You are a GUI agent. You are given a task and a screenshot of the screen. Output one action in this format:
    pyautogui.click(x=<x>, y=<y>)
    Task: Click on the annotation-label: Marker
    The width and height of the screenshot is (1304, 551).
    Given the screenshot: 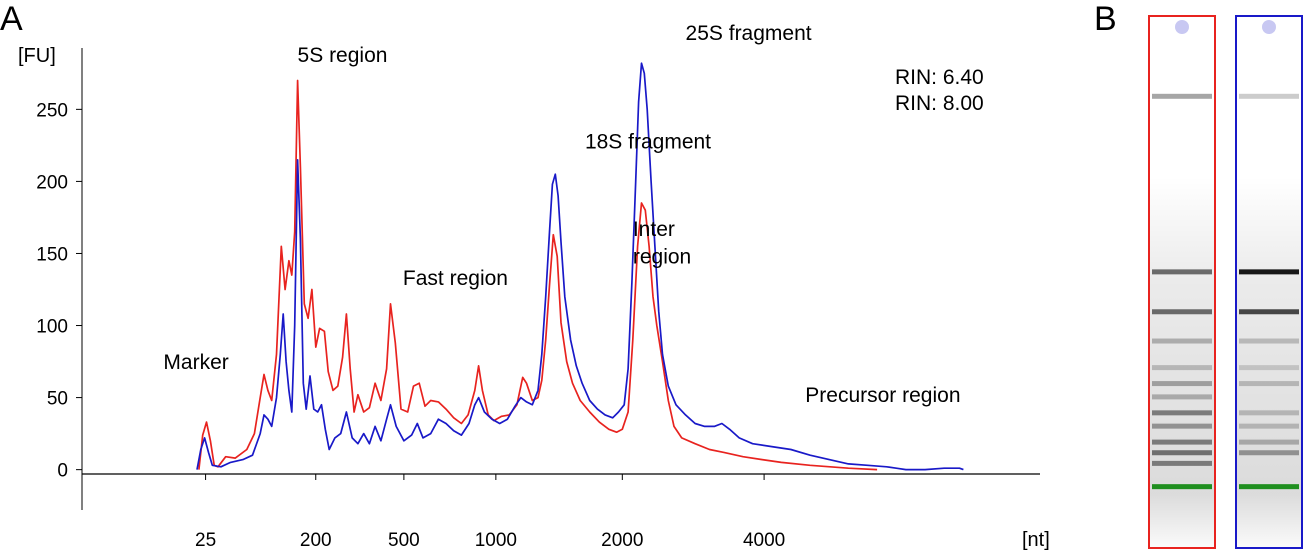 What is the action you would take?
    pyautogui.click(x=195, y=362)
    